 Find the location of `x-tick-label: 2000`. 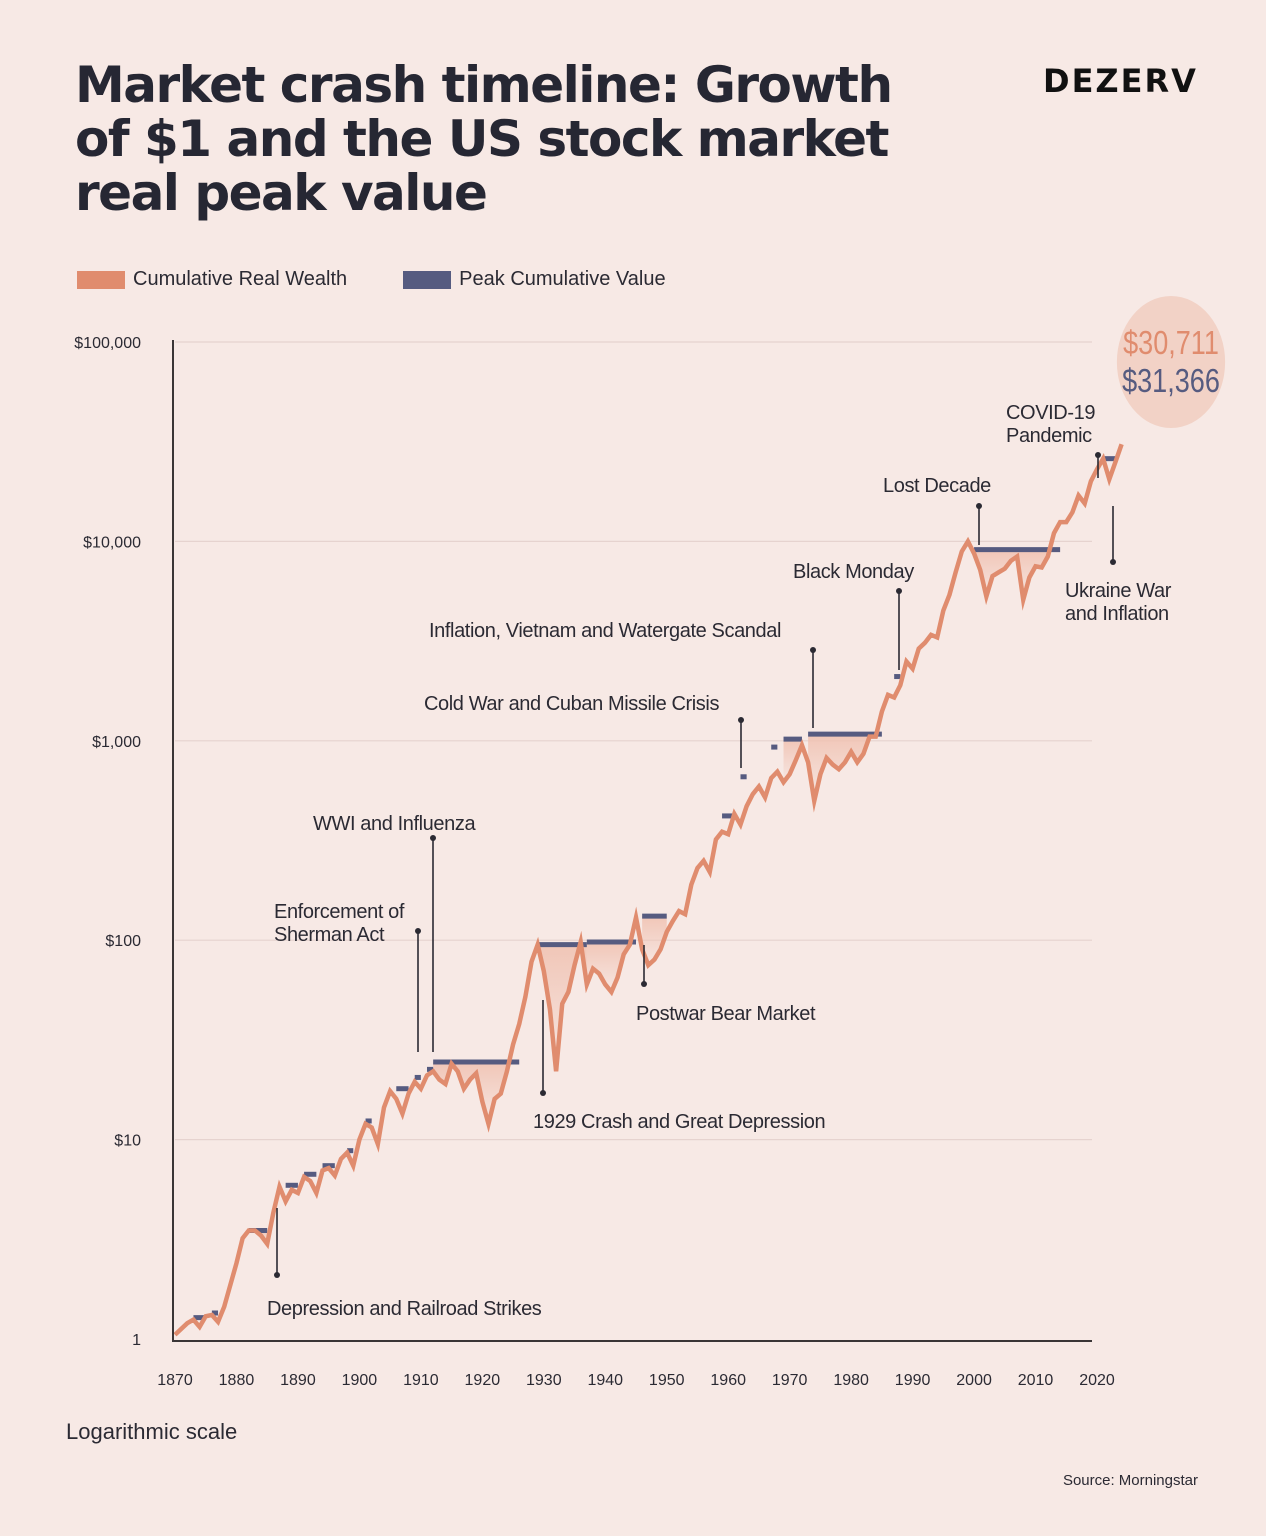

x-tick-label: 2000 is located at coordinates (974, 1380).